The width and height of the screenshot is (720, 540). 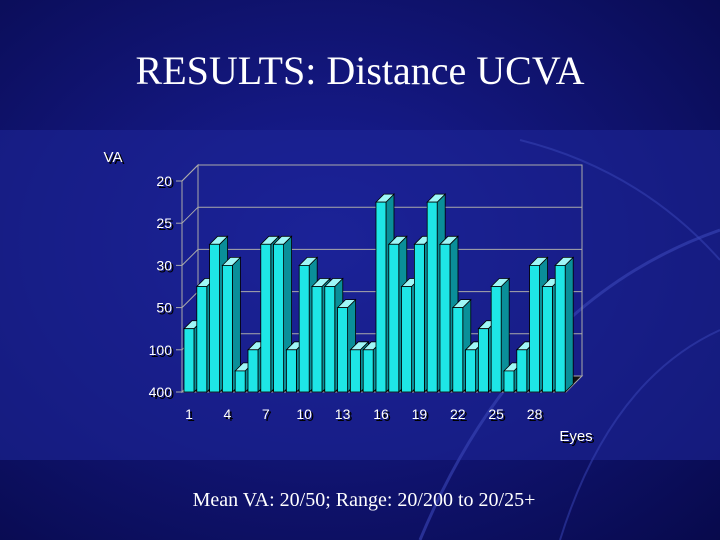 I want to click on x-tick-label: 10, so click(x=304, y=414).